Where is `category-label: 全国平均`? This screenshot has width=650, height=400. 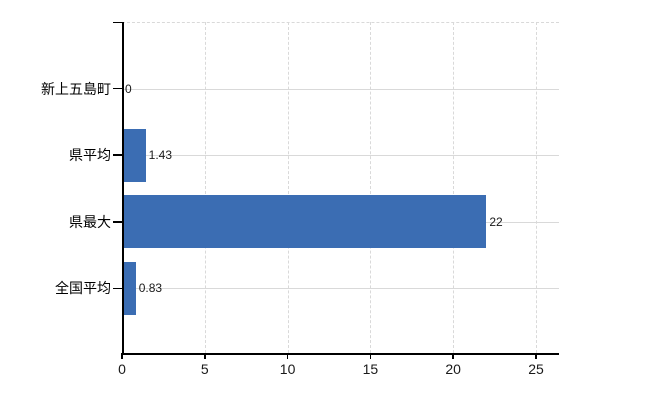 category-label: 全国平均 is located at coordinates (83, 288).